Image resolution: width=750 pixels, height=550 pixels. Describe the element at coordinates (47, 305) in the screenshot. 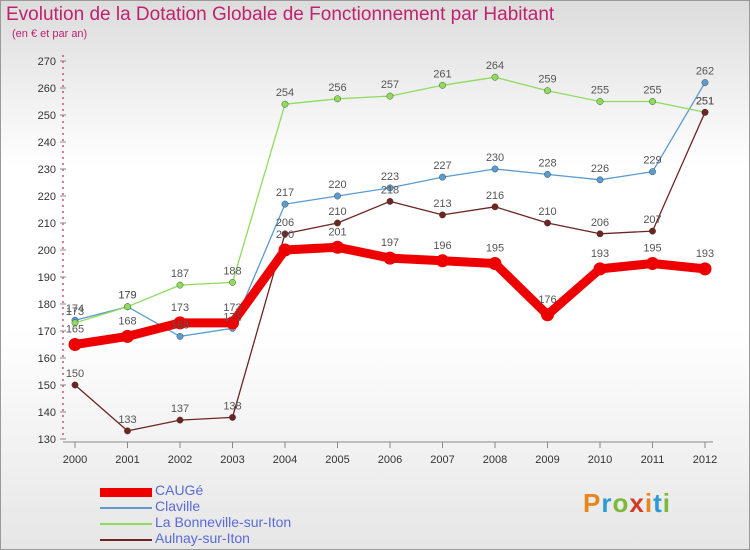

I see `y-tick-label: 180` at that location.